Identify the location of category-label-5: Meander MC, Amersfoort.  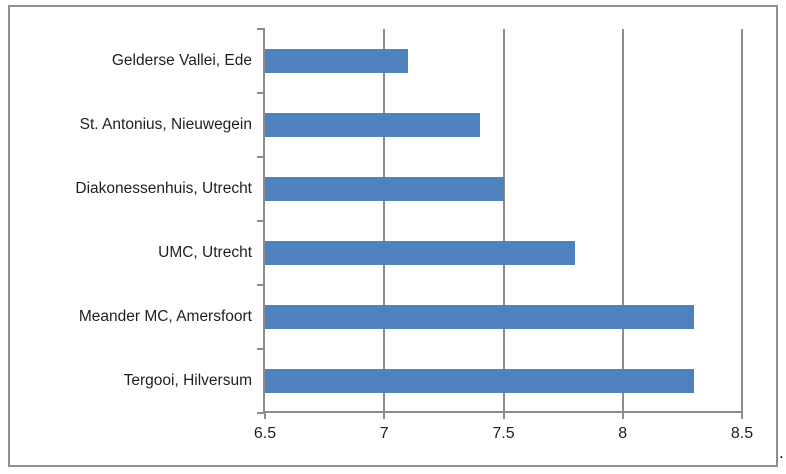
(165, 316).